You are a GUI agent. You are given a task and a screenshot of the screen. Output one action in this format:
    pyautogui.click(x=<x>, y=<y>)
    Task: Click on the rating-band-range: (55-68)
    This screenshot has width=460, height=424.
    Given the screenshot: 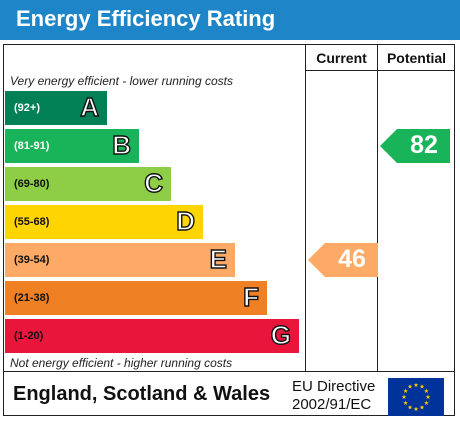 What is the action you would take?
    pyautogui.click(x=32, y=222)
    